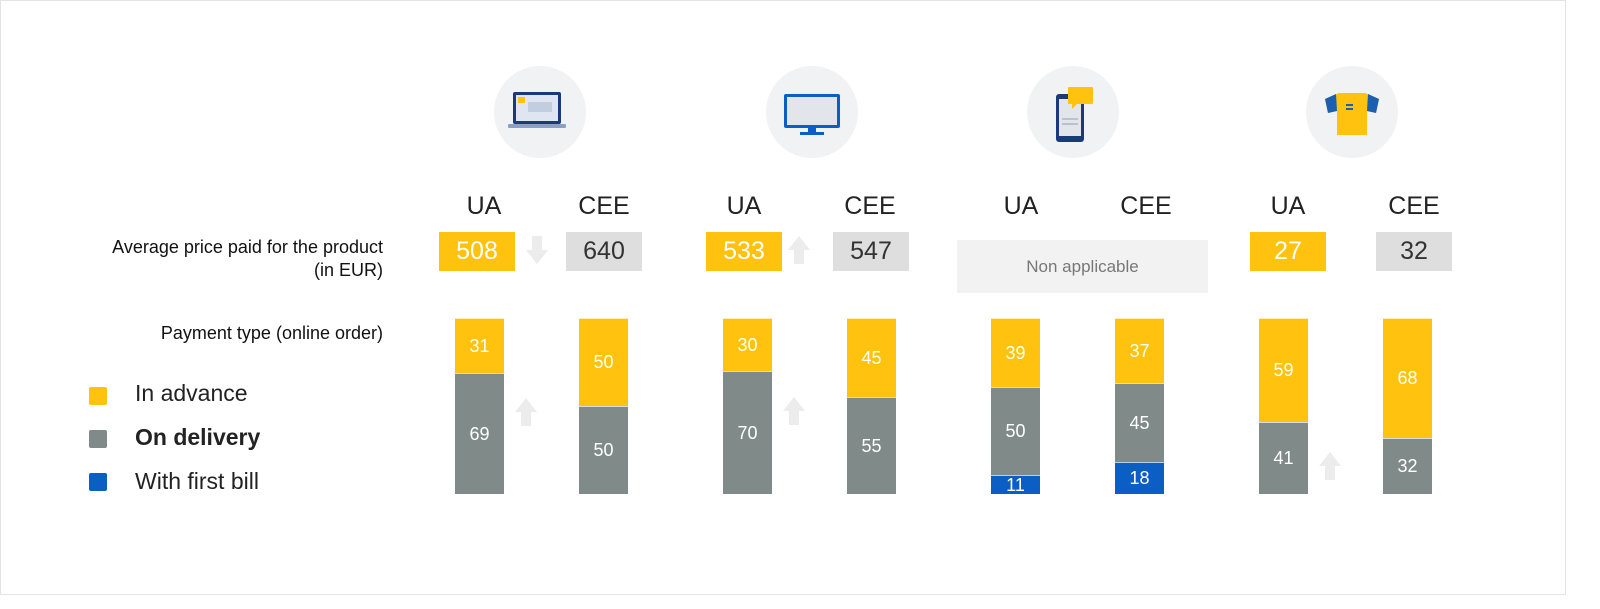  What do you see at coordinates (604, 206) in the screenshot?
I see `col-head-laptop-cee: CEE` at bounding box center [604, 206].